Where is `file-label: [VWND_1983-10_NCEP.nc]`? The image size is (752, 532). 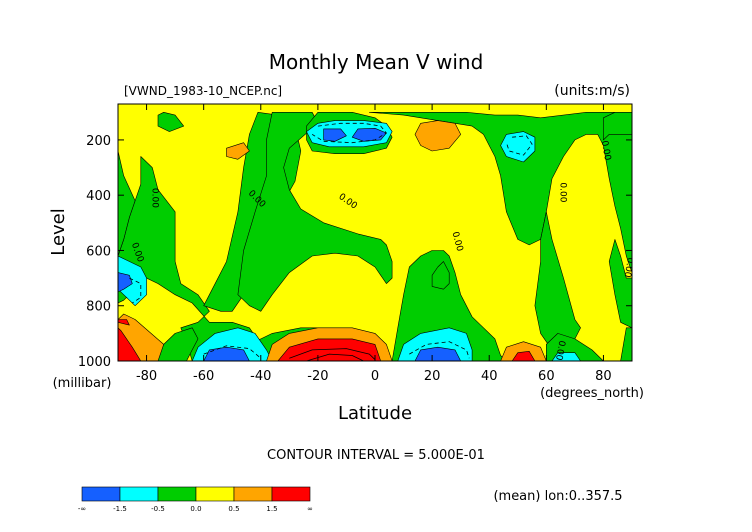
file-label: [VWND_1983-10_NCEP.nc] is located at coordinates (203, 91).